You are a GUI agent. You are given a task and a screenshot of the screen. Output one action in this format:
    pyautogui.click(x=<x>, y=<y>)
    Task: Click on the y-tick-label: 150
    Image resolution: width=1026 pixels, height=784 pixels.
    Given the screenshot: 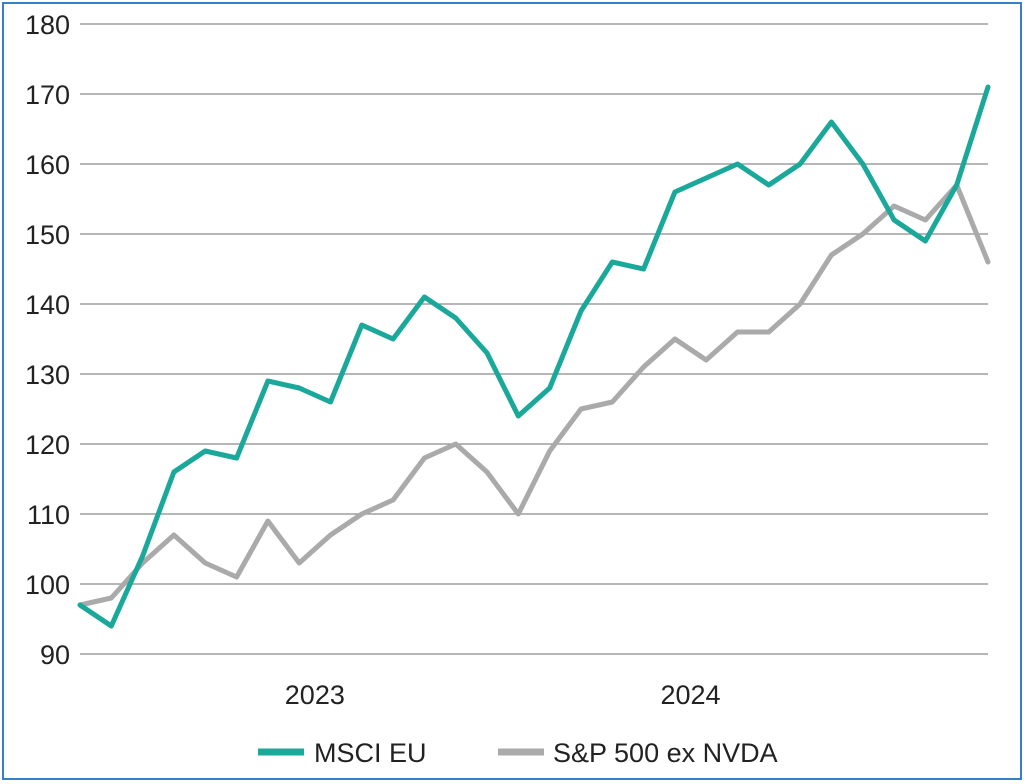 What is the action you would take?
    pyautogui.click(x=47, y=235)
    